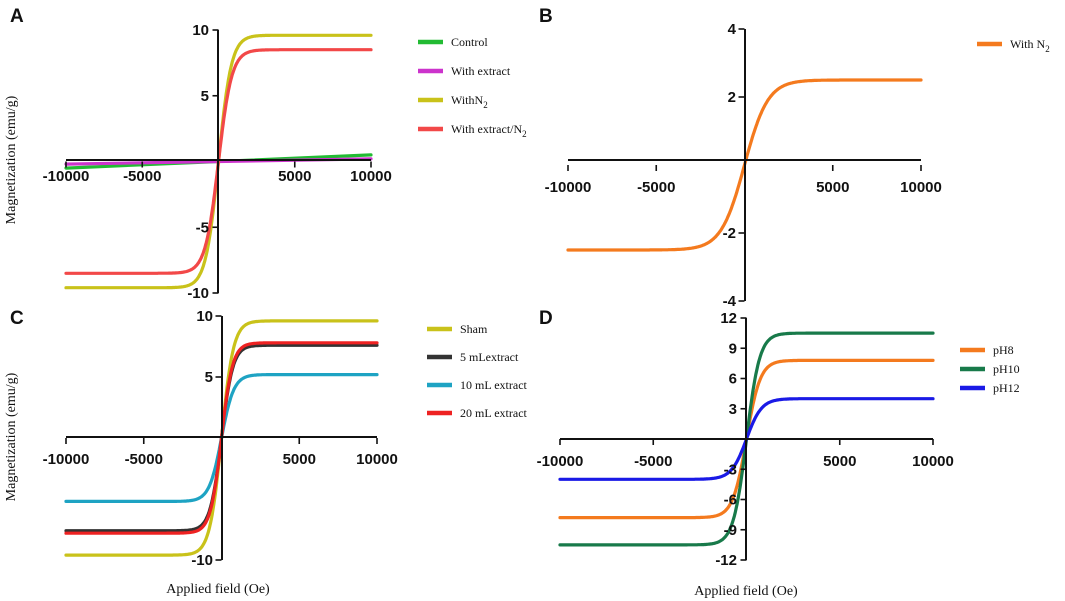  I want to click on x-axis-title-right: Applied field (Oe), so click(746, 591).